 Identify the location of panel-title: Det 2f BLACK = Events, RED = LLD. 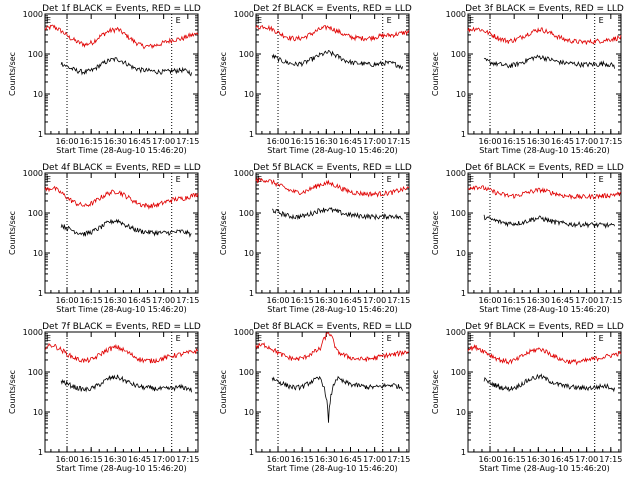
(332, 9).